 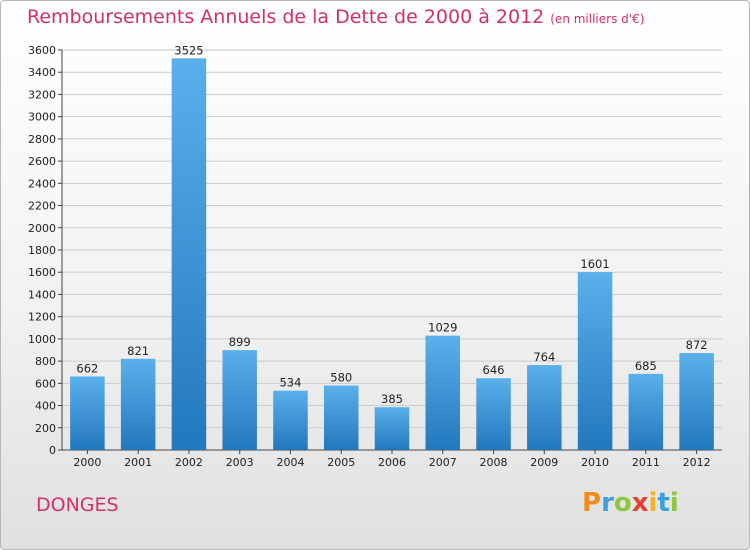 What do you see at coordinates (544, 357) in the screenshot?
I see `data-label-2009: 764` at bounding box center [544, 357].